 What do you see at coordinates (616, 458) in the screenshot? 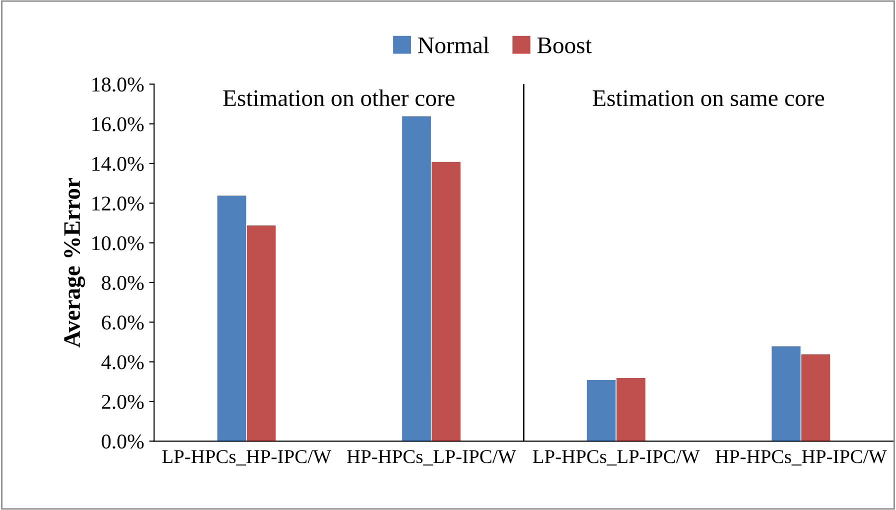
I see `x-tick-label: LP-HPCs_LP-IPC/W` at bounding box center [616, 458].